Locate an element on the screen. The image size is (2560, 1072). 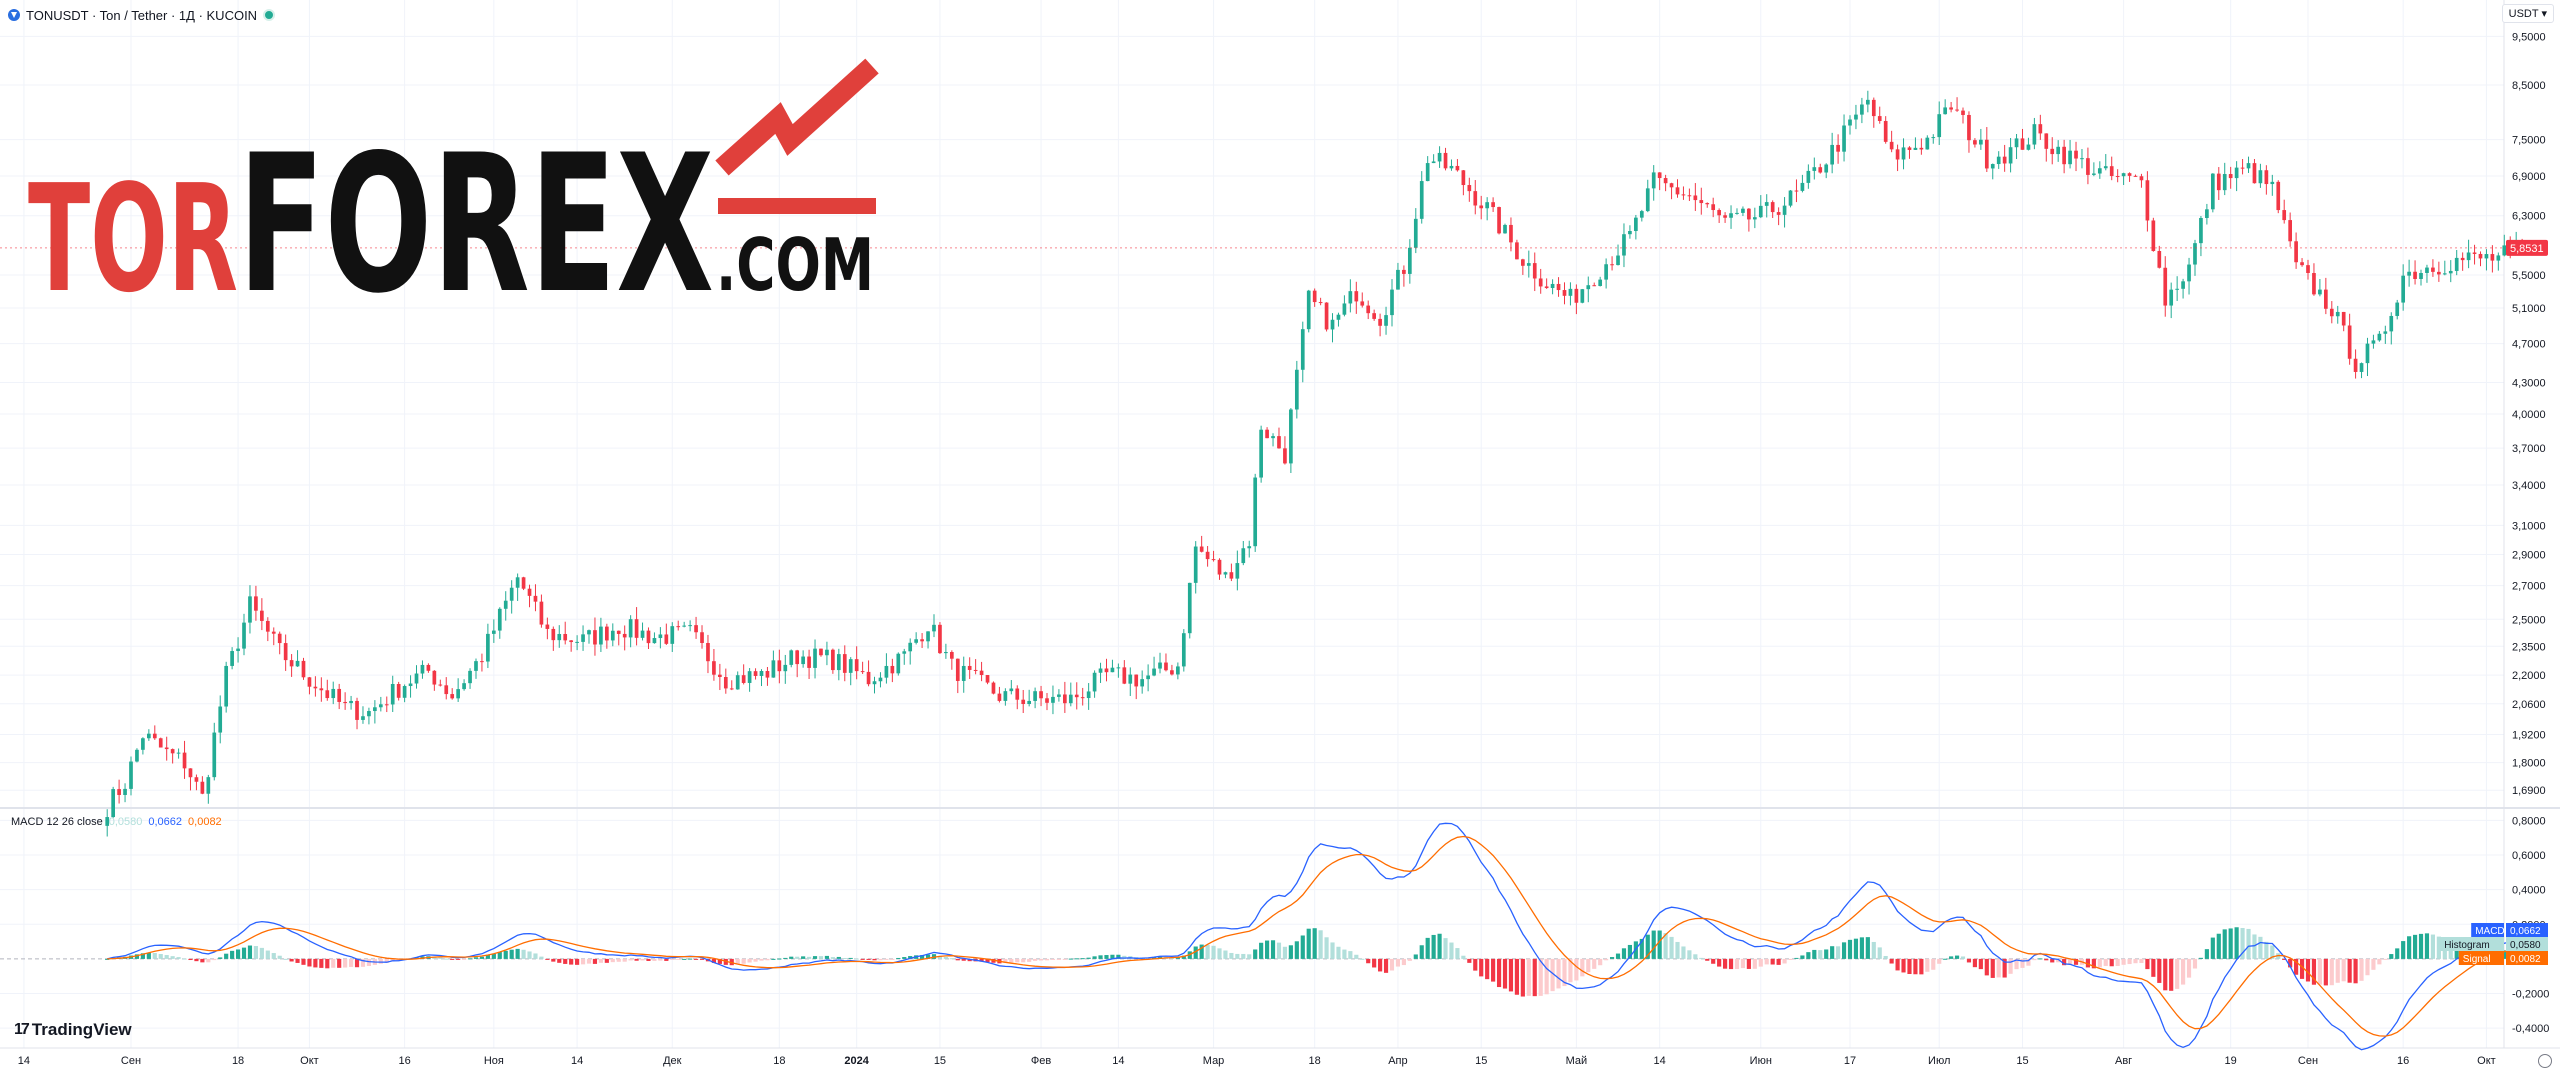
macd-tag-name-bg is located at coordinates (2481, 958).